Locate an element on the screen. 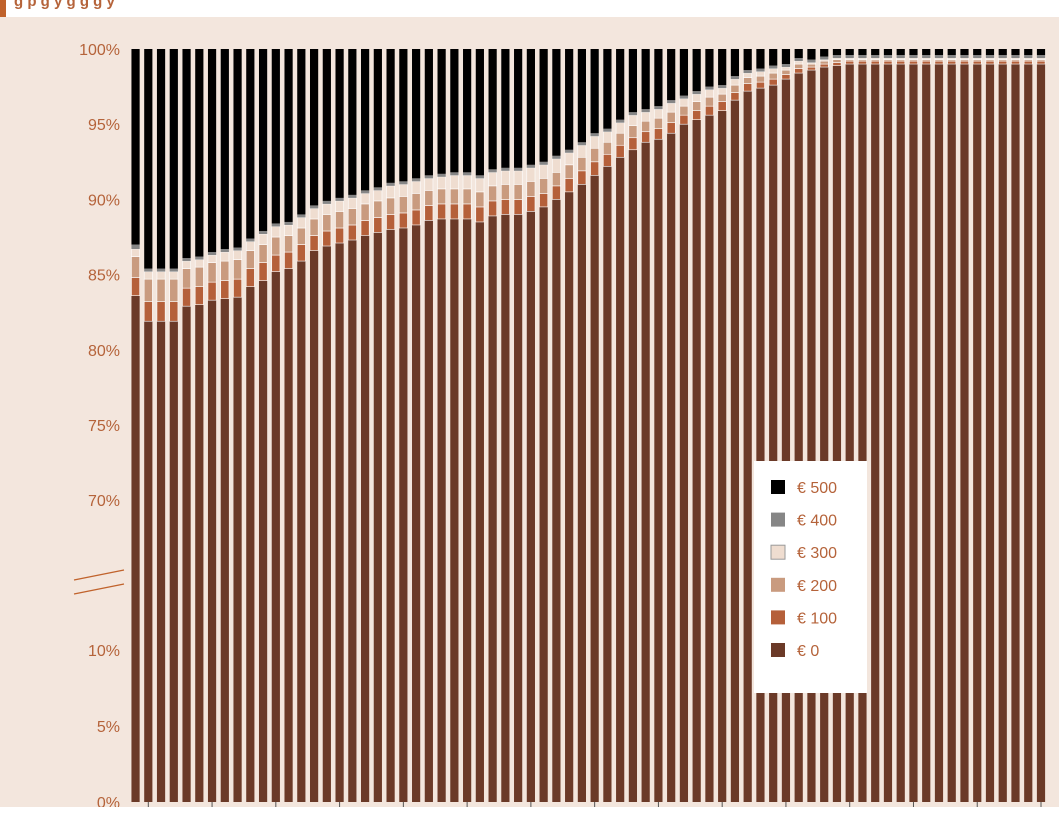 The width and height of the screenshot is (1059, 832). y-tick-label: 95% is located at coordinates (104, 125).